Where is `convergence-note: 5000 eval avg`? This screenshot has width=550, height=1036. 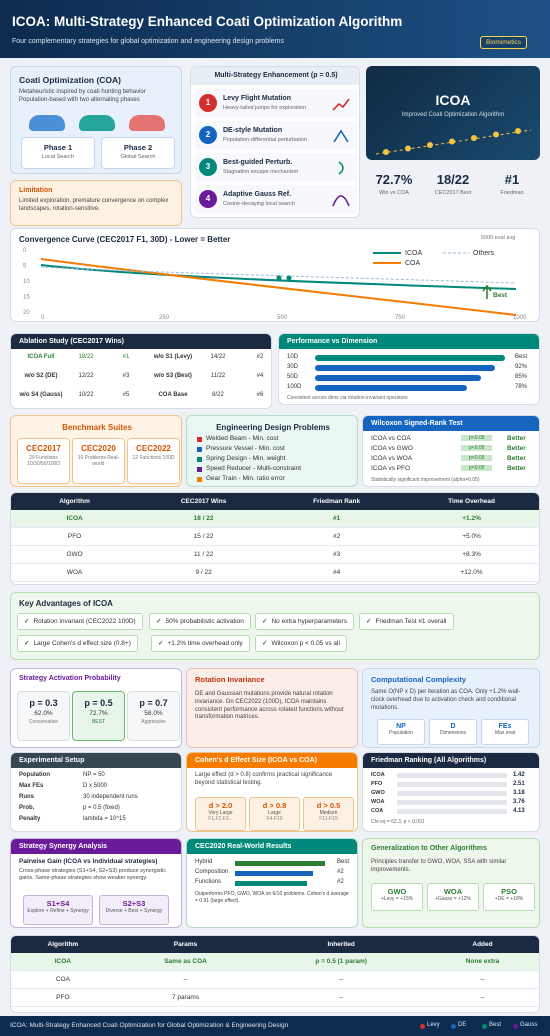 convergence-note: 5000 eval avg is located at coordinates (498, 238).